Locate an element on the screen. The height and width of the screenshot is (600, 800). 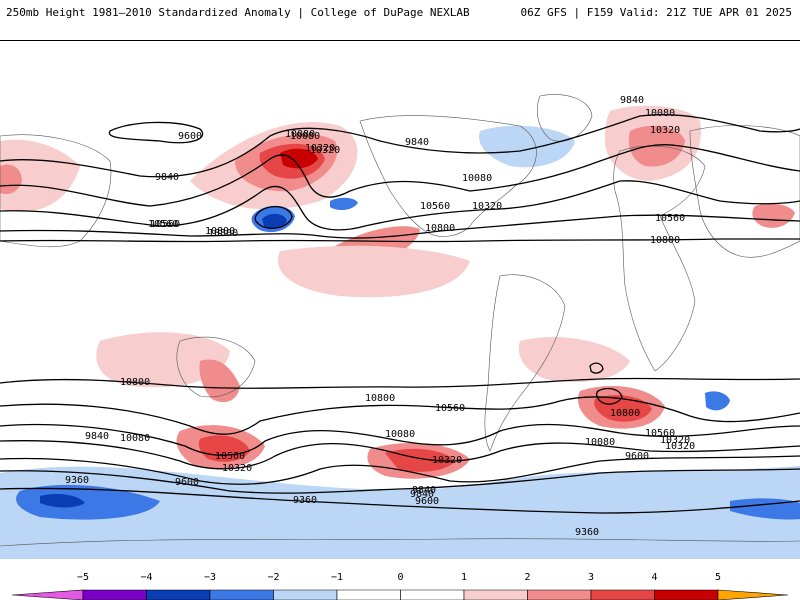
europe-africa-outline is located at coordinates (659, 258).